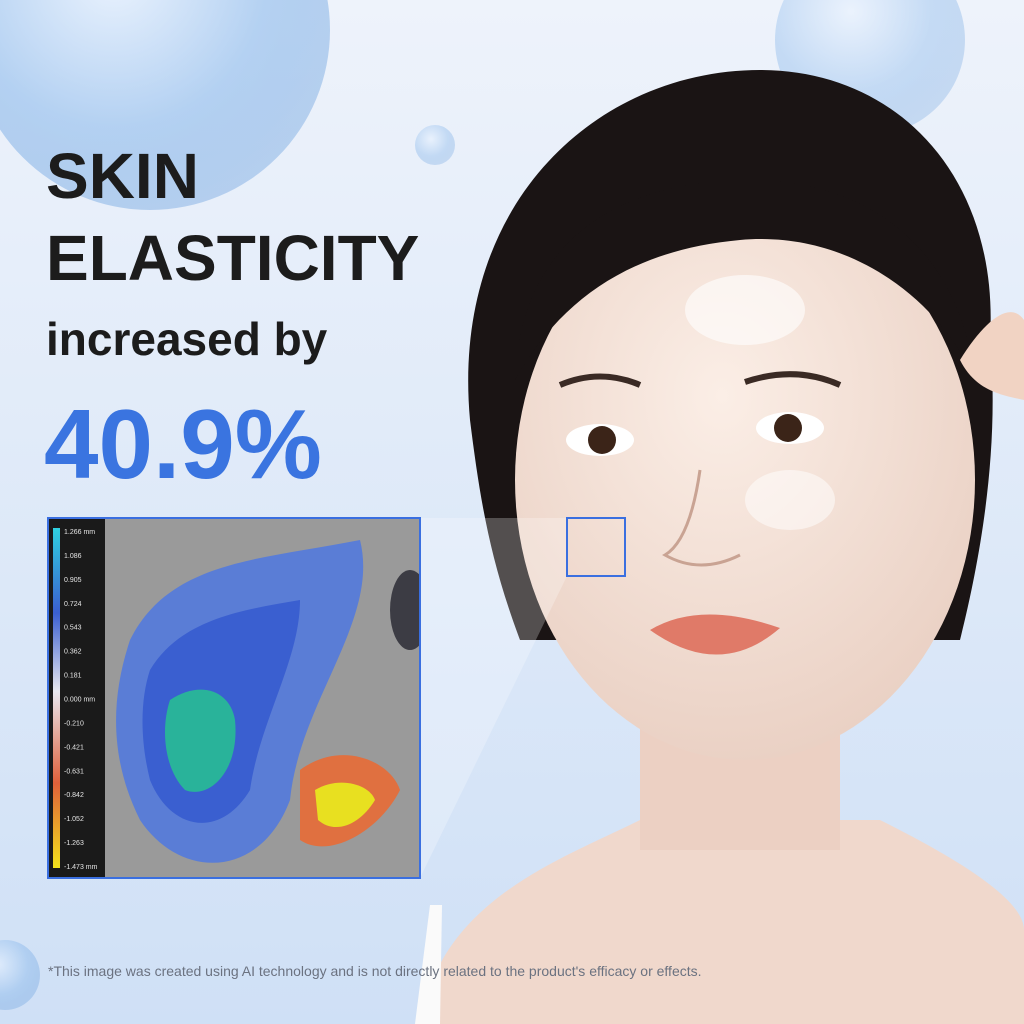  I want to click on zoom-beam, so click(522, 698).